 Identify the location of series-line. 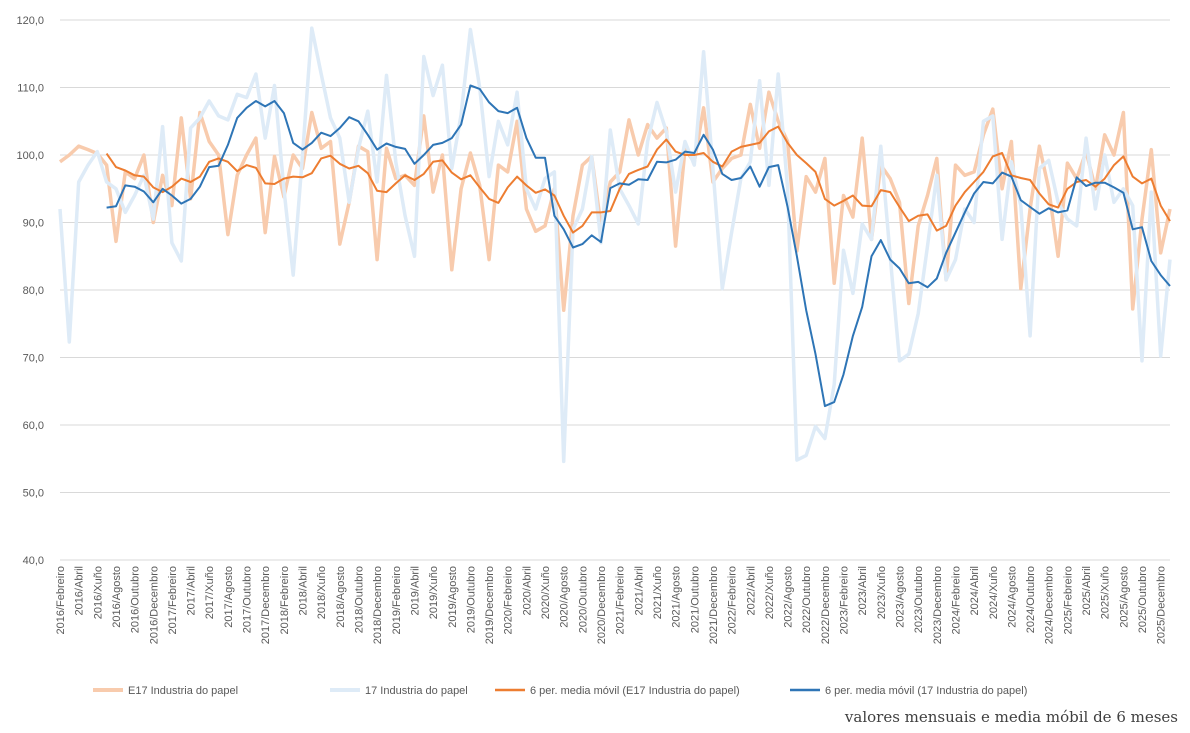
(638, 179).